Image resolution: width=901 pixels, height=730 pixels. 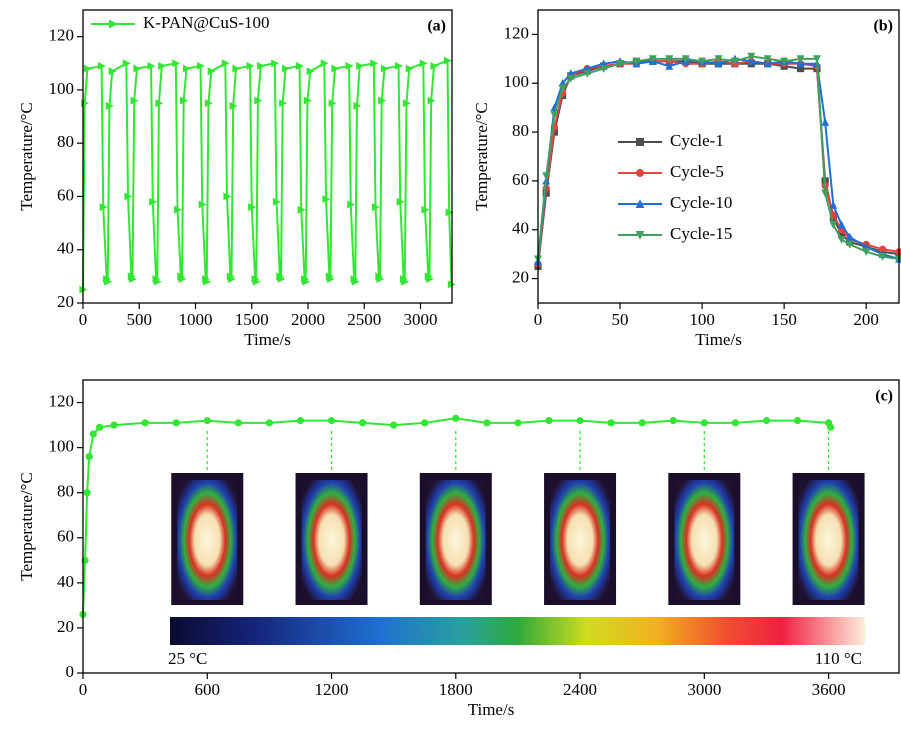 I want to click on y-tick-label: 40, so click(x=65, y=581).